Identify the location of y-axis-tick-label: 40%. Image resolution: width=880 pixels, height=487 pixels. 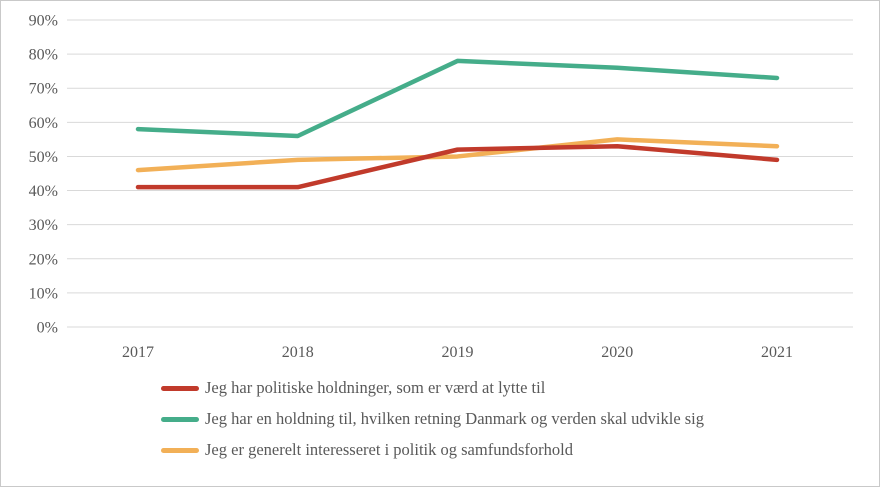
(43, 191).